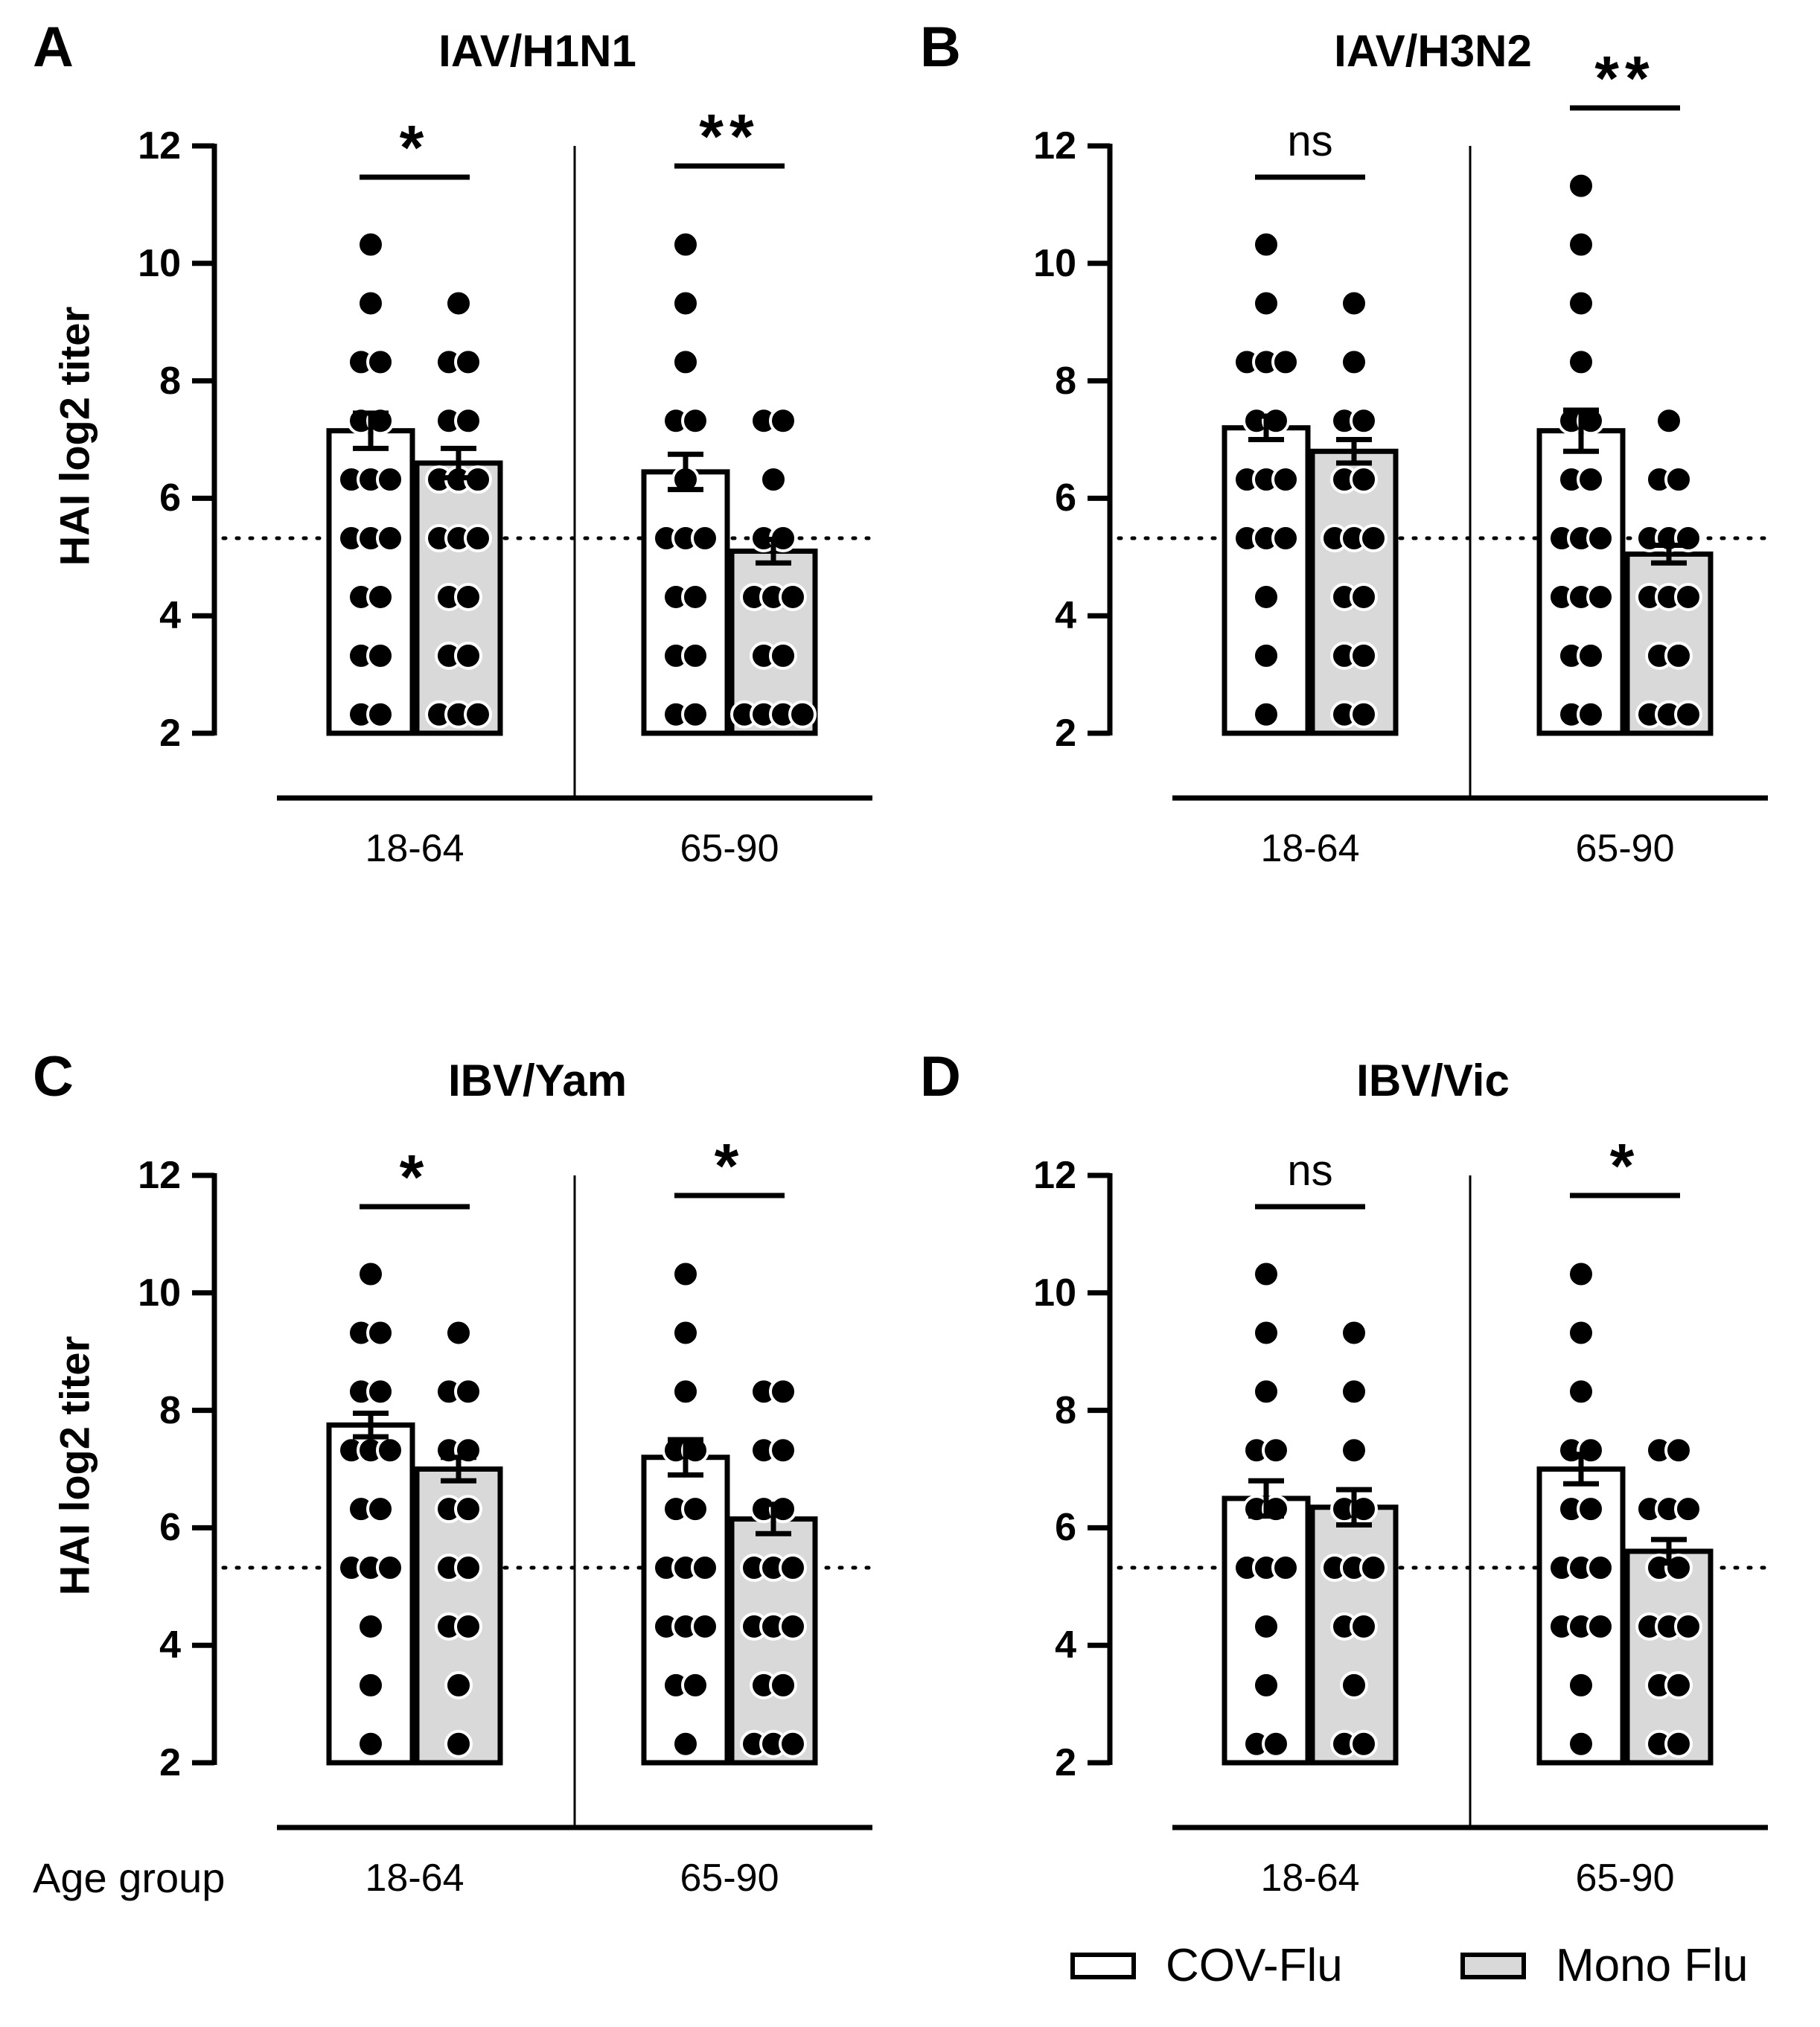  What do you see at coordinates (1433, 1080) in the screenshot?
I see `panel-title-d: IBV/Vic` at bounding box center [1433, 1080].